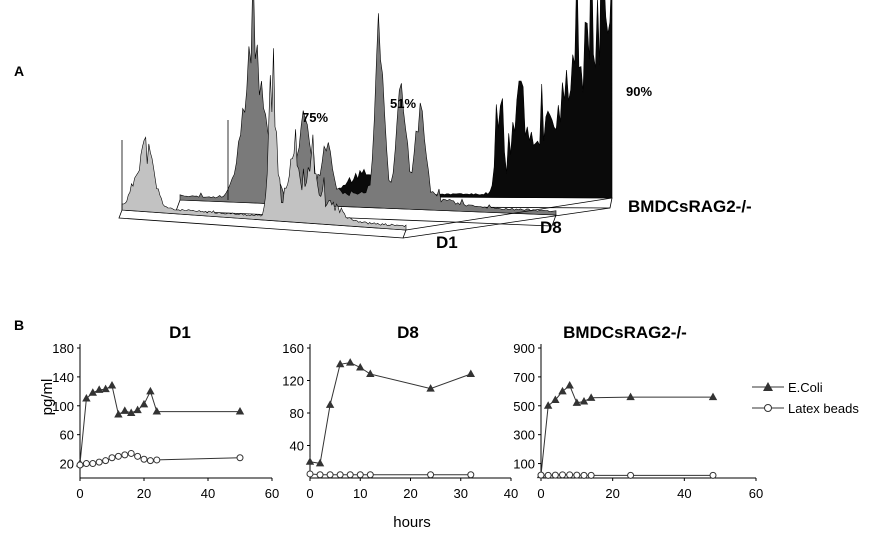  I want to click on y-tick-label: 700, so click(524, 377).